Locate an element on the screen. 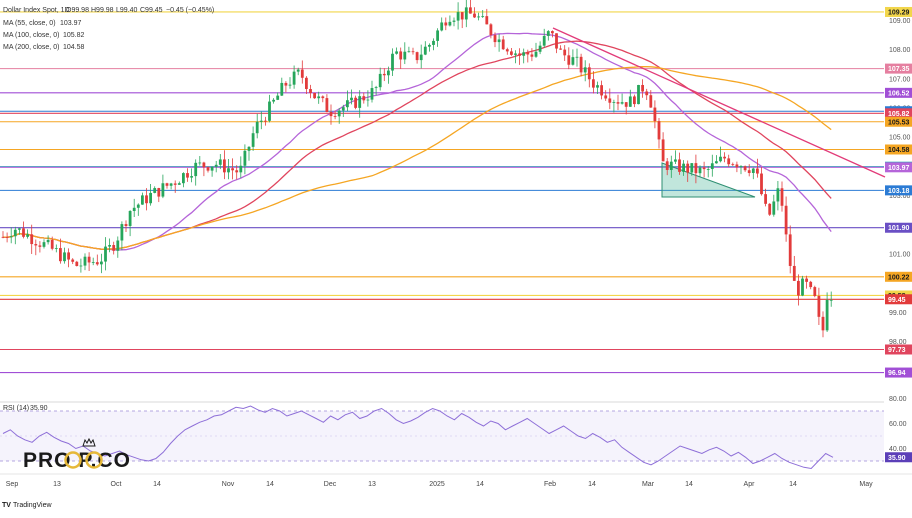 Image resolution: width=912 pixels, height=518 pixels. crown-icon is located at coordinates (89, 442).